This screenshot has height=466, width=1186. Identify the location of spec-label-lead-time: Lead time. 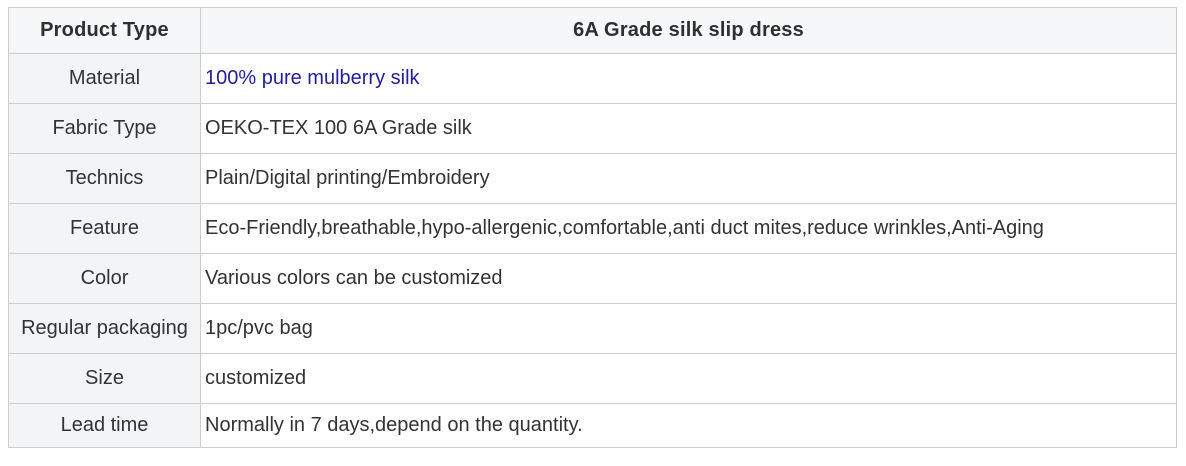
(104, 425).